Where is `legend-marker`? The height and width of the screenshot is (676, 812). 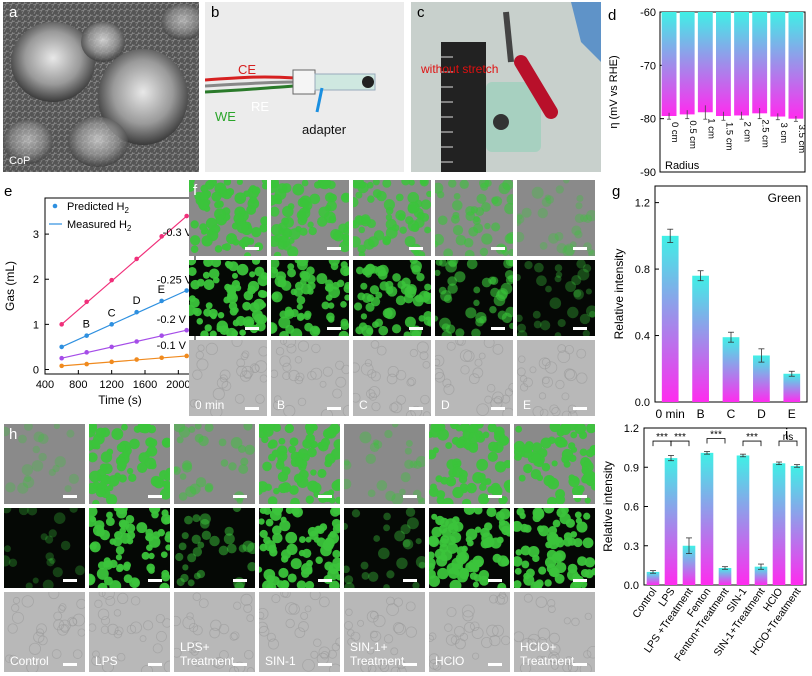
legend-marker is located at coordinates (55, 206).